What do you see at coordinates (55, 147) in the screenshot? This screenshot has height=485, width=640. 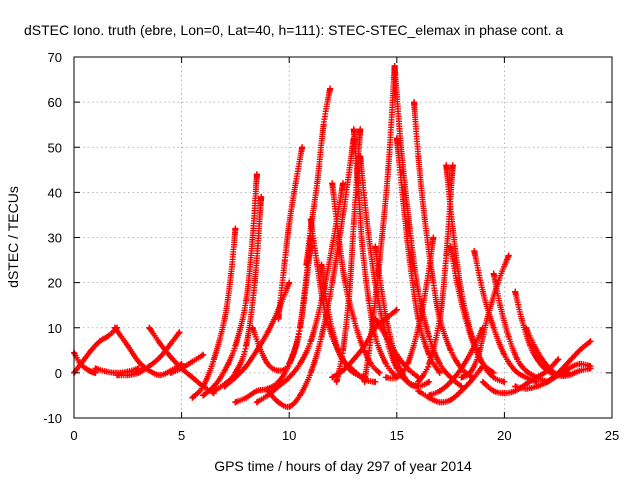 I see `y-tick-label: 50` at bounding box center [55, 147].